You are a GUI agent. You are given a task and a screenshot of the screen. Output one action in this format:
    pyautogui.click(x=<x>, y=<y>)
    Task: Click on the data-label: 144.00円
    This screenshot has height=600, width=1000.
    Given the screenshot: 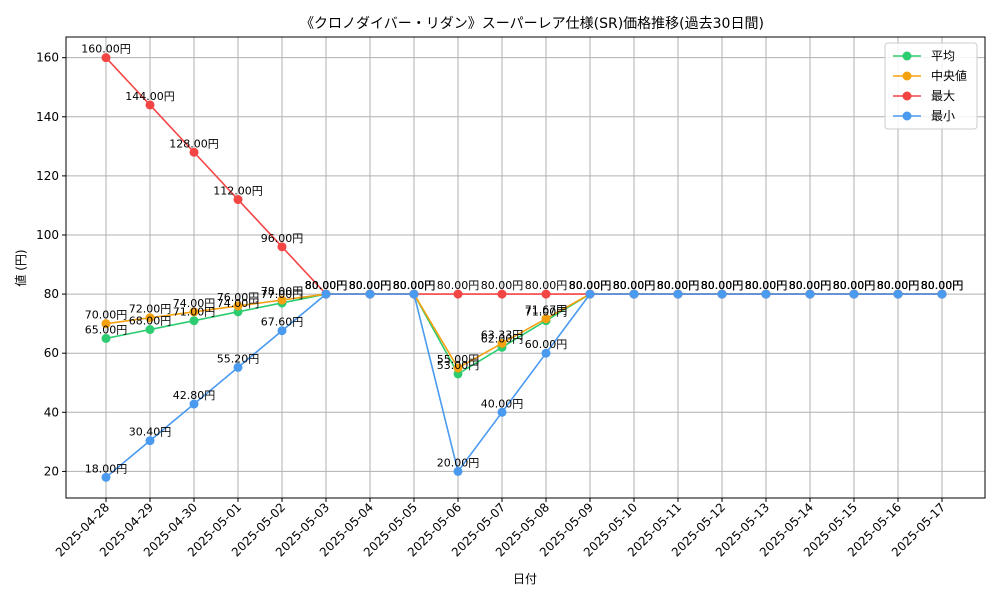 What is the action you would take?
    pyautogui.click(x=150, y=96)
    